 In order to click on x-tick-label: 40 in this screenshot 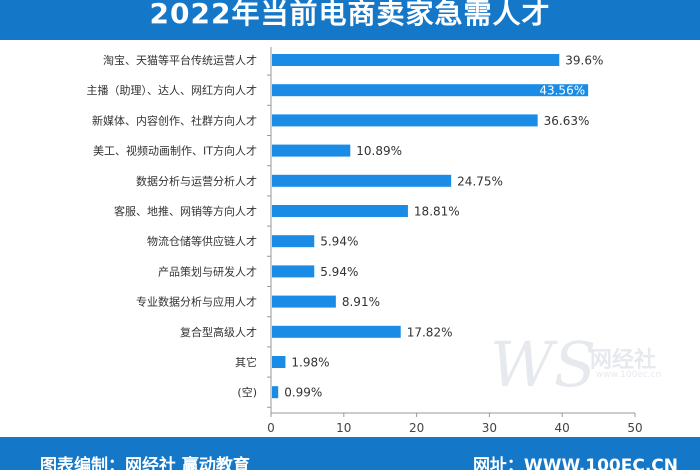, I will do `click(562, 428)`.